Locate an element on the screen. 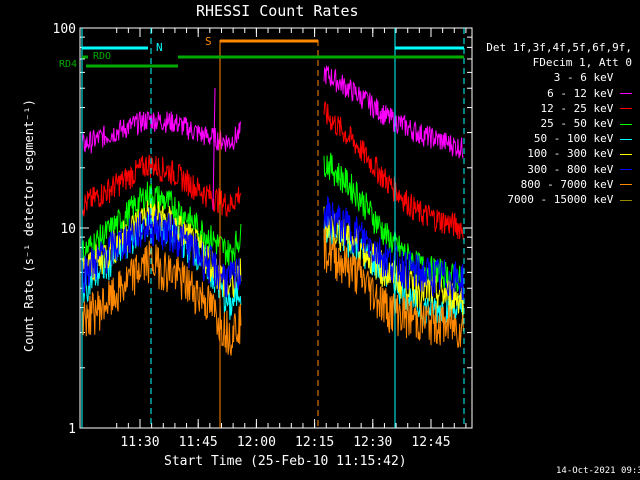 The width and height of the screenshot is (640, 480). flare-spike is located at coordinates (214, 149).